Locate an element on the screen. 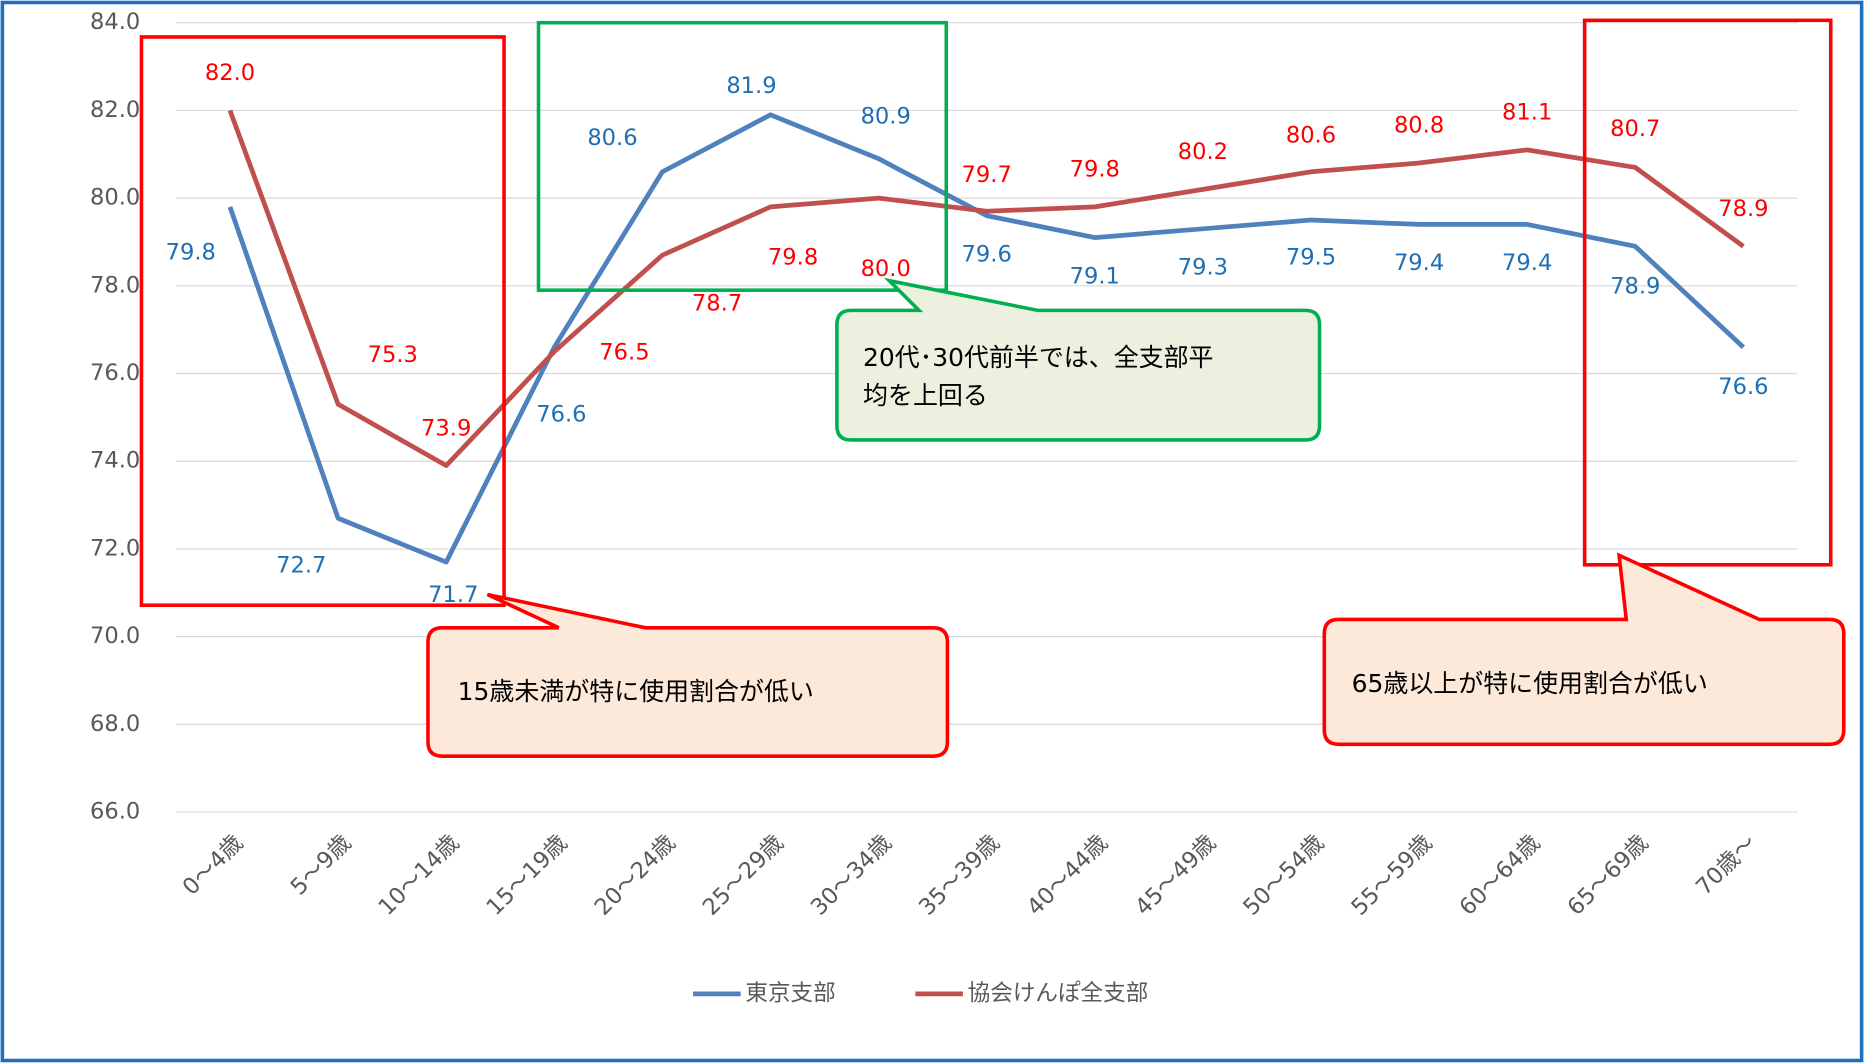 This screenshot has height=1063, width=1864. data-label: 79.1 is located at coordinates (1095, 276).